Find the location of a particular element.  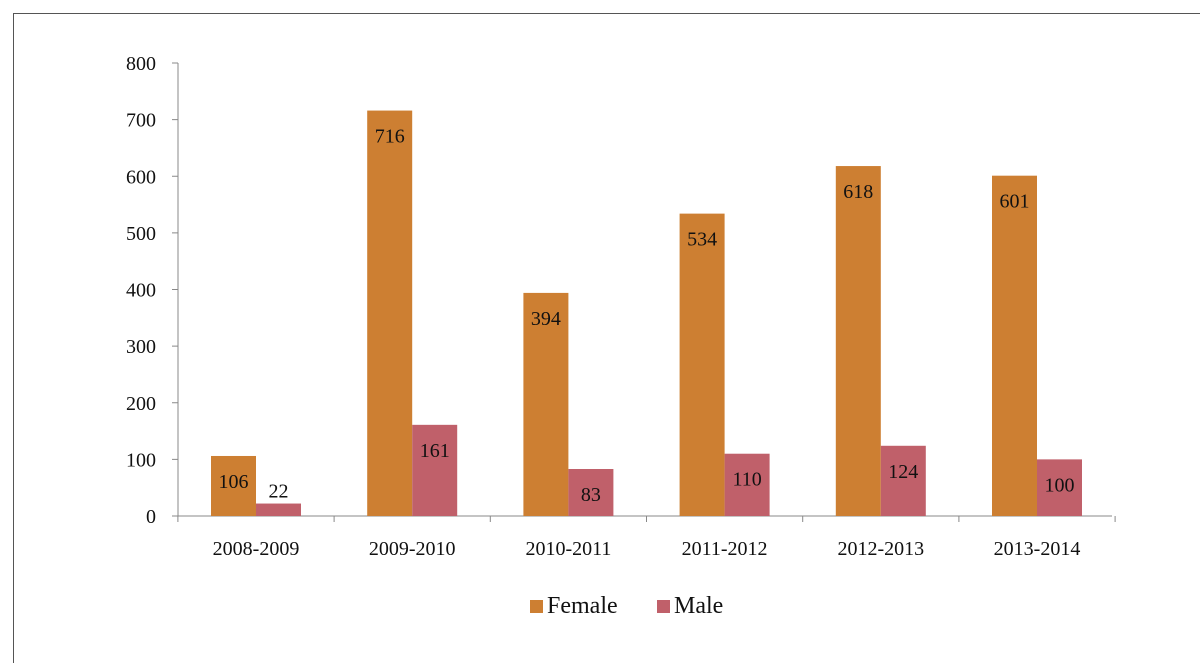

data-label: 100 is located at coordinates (1060, 485).